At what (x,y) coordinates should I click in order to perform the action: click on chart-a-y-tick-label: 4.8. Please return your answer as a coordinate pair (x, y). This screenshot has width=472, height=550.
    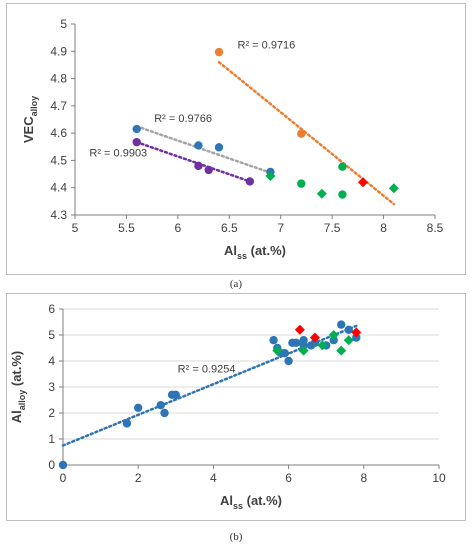
    Looking at the image, I should click on (58, 79).